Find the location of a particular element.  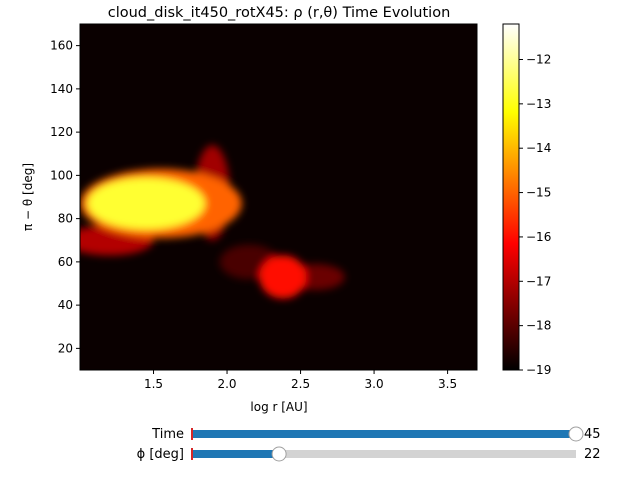

phi-slider: ϕ [deg] 22 is located at coordinates (369, 454).